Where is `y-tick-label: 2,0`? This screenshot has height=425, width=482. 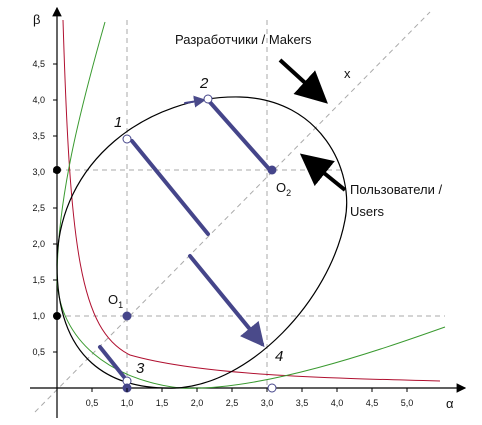 y-tick-label: 2,0 is located at coordinates (38, 244).